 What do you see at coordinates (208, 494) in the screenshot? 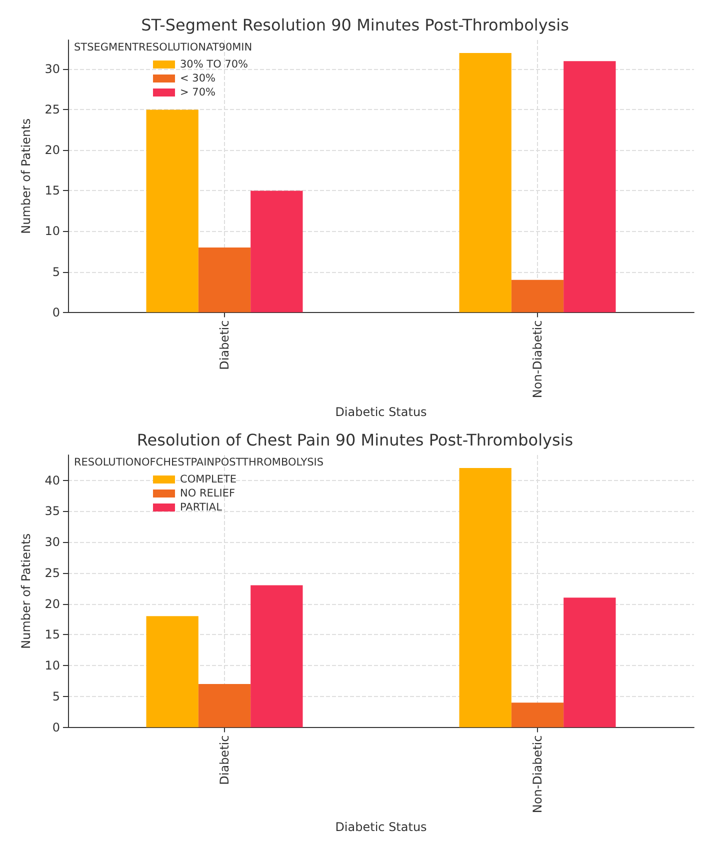
I see `legend-label: NO RELIEF` at bounding box center [208, 494].